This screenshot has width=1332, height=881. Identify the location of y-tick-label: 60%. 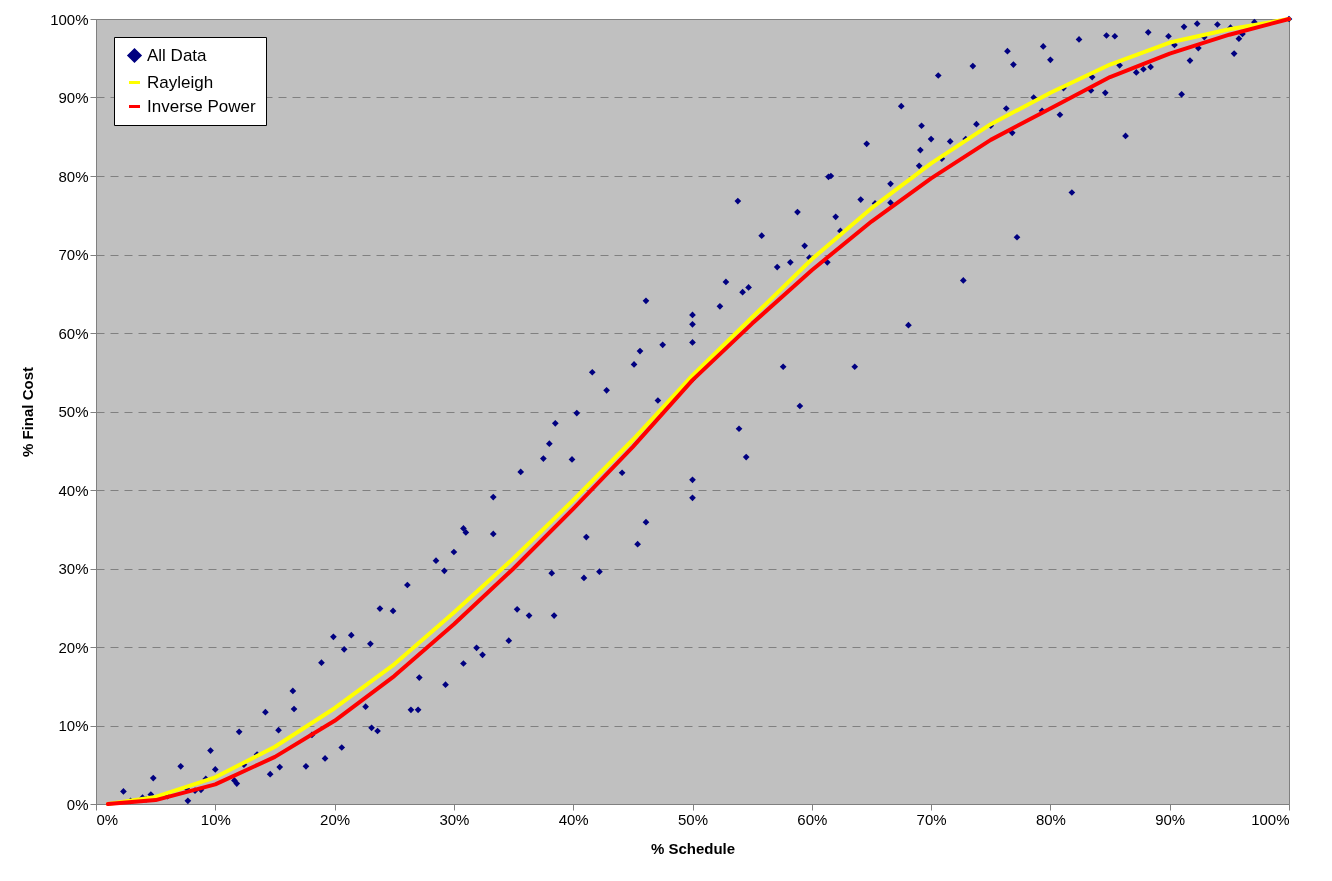
(73, 333).